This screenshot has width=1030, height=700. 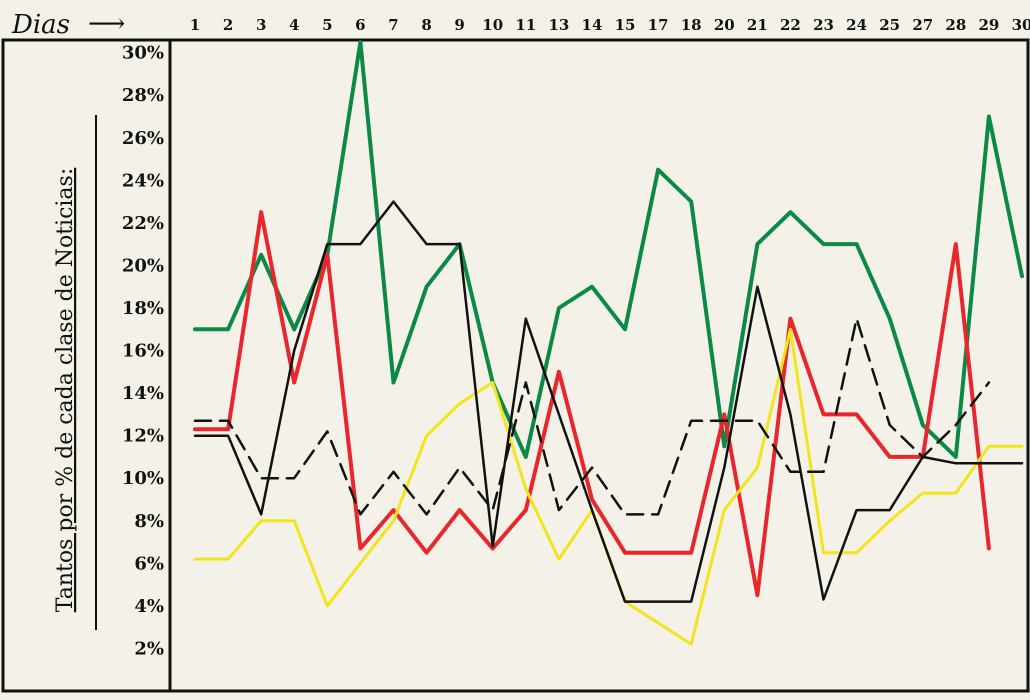 What do you see at coordinates (149, 648) in the screenshot?
I see `y-tick-label: 2%` at bounding box center [149, 648].